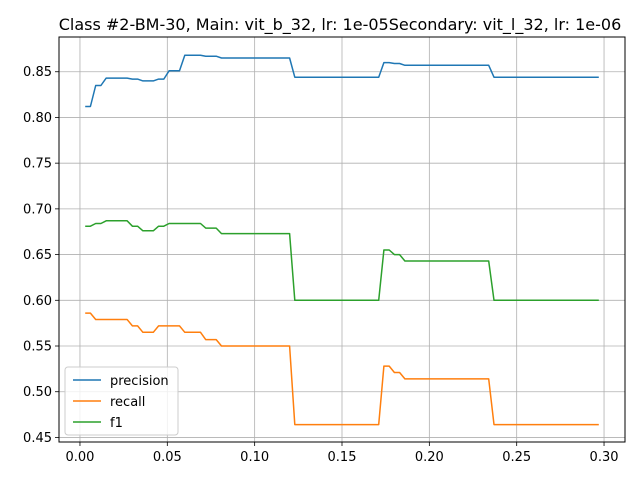 This screenshot has width=640, height=480. What do you see at coordinates (37, 72) in the screenshot?
I see `y-tick-label: 0.85` at bounding box center [37, 72].